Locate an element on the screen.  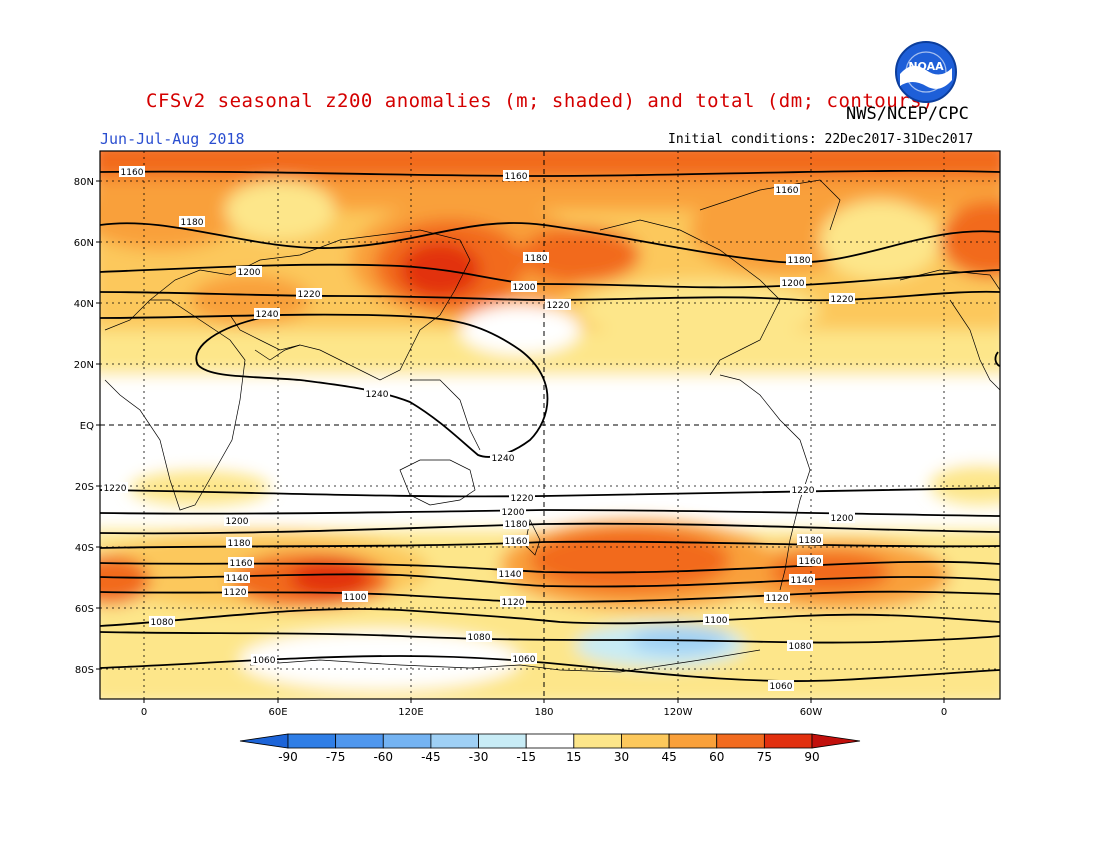
colorbar-label: -60 is located at coordinates (383, 757).